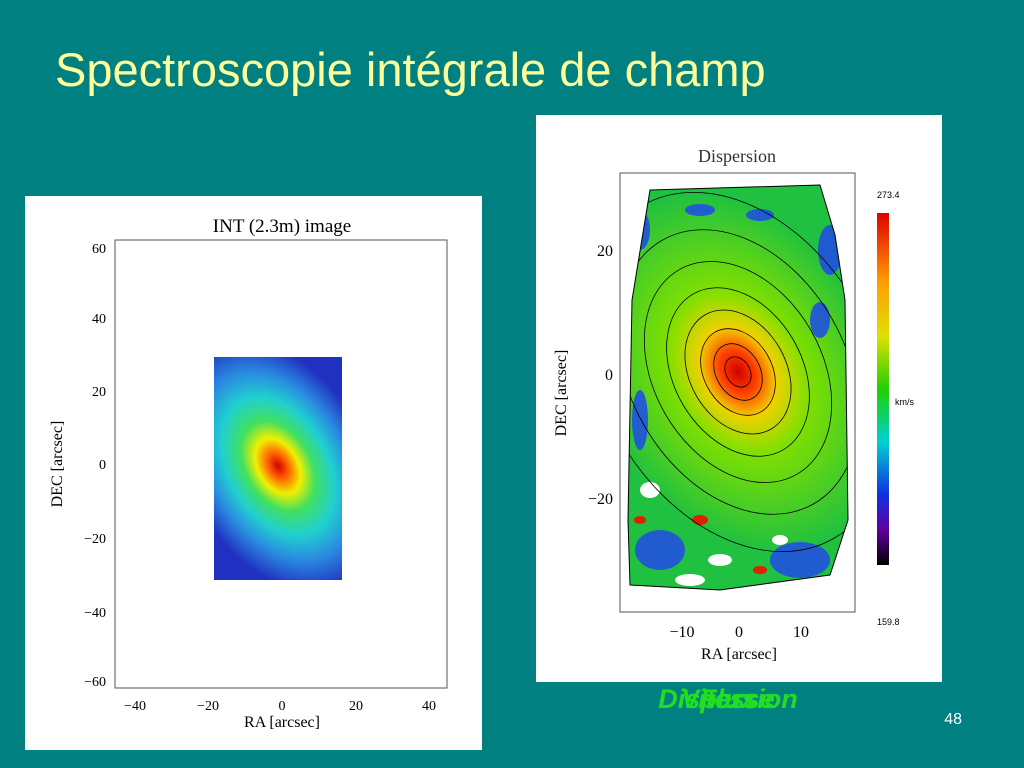 The width and height of the screenshot is (1024, 768). What do you see at coordinates (561, 393) in the screenshot?
I see `right-ylabel: DEC [arcsec]` at bounding box center [561, 393].